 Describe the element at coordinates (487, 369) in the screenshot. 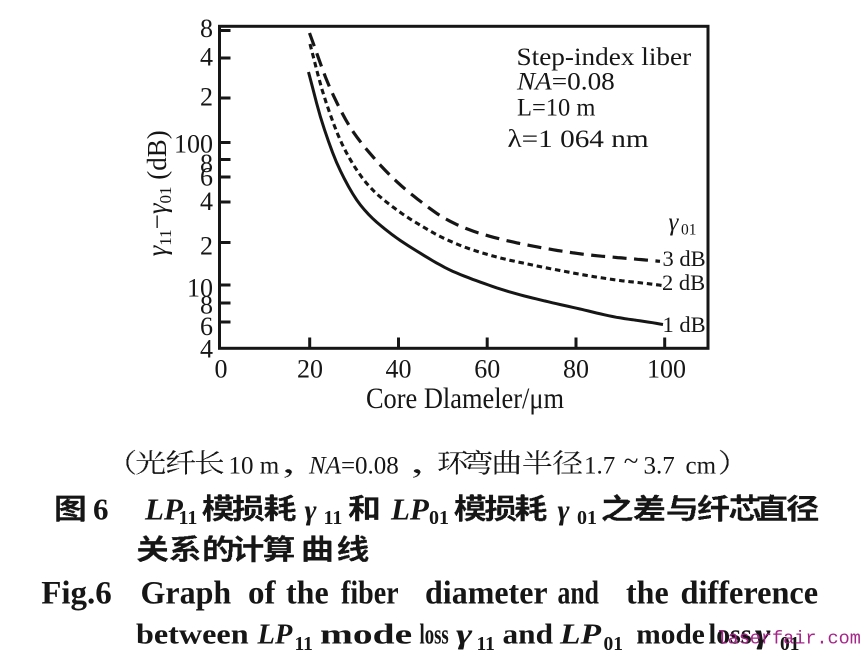

I see `svg-text: 60` at that location.